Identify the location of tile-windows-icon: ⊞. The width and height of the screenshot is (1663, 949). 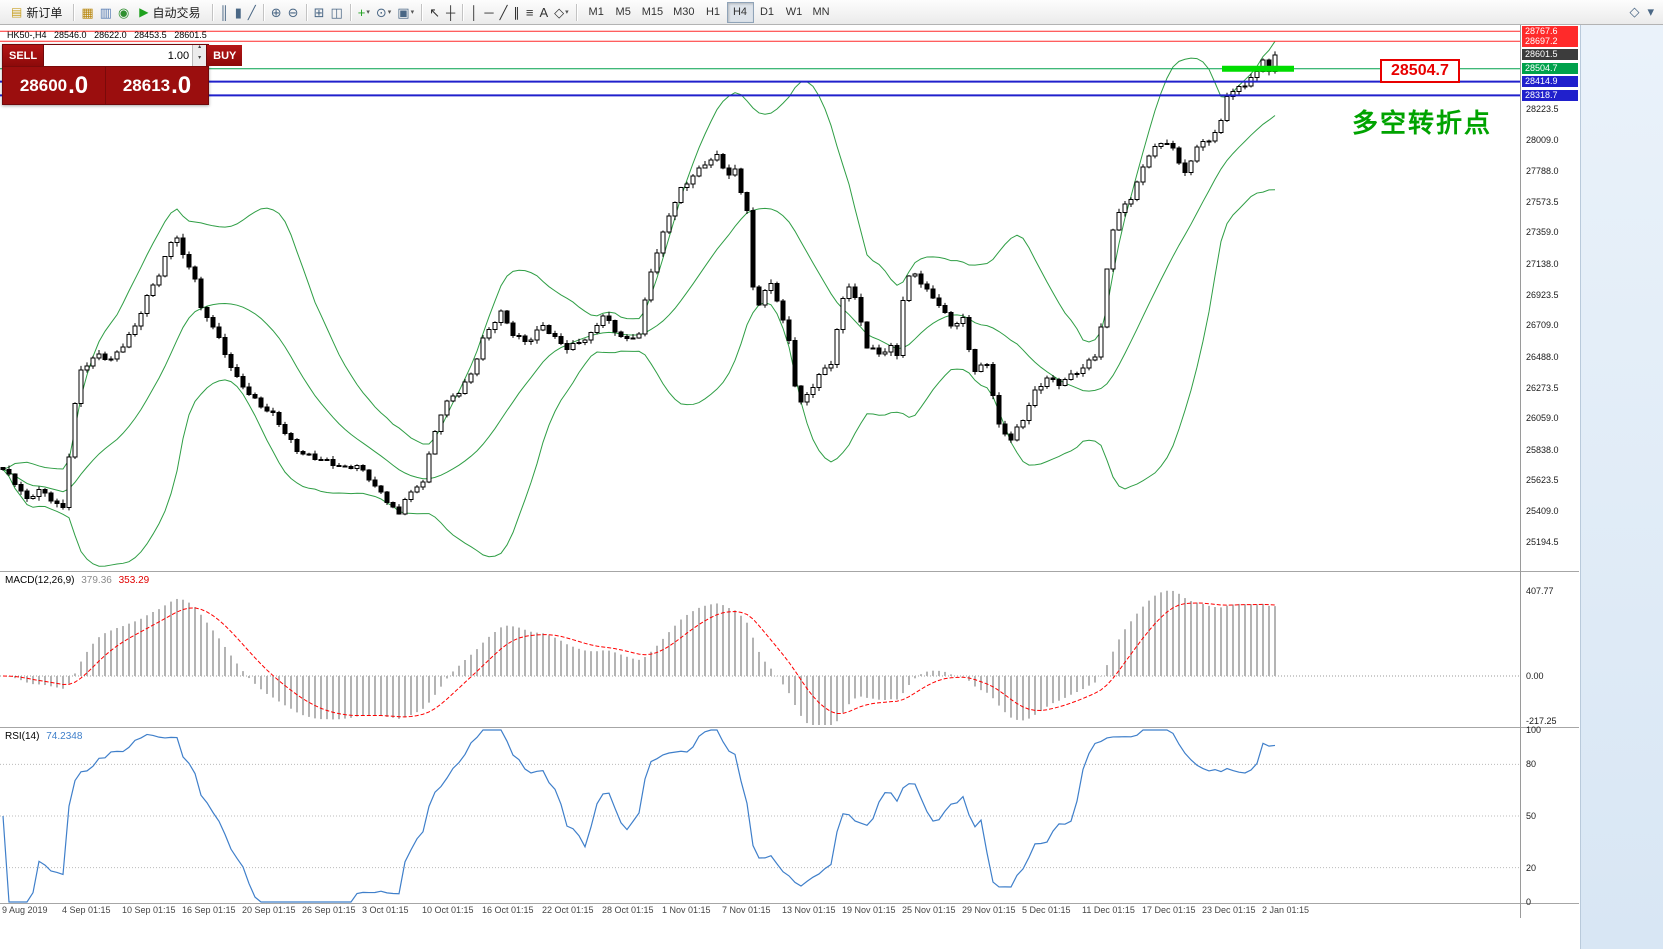
(319, 12).